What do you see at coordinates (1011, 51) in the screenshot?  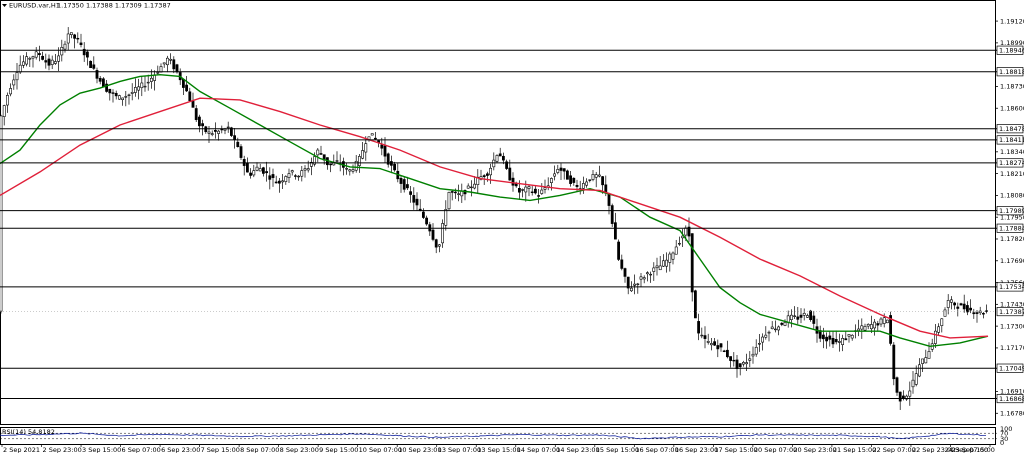 I see `level-label: 1.18946` at bounding box center [1011, 51].